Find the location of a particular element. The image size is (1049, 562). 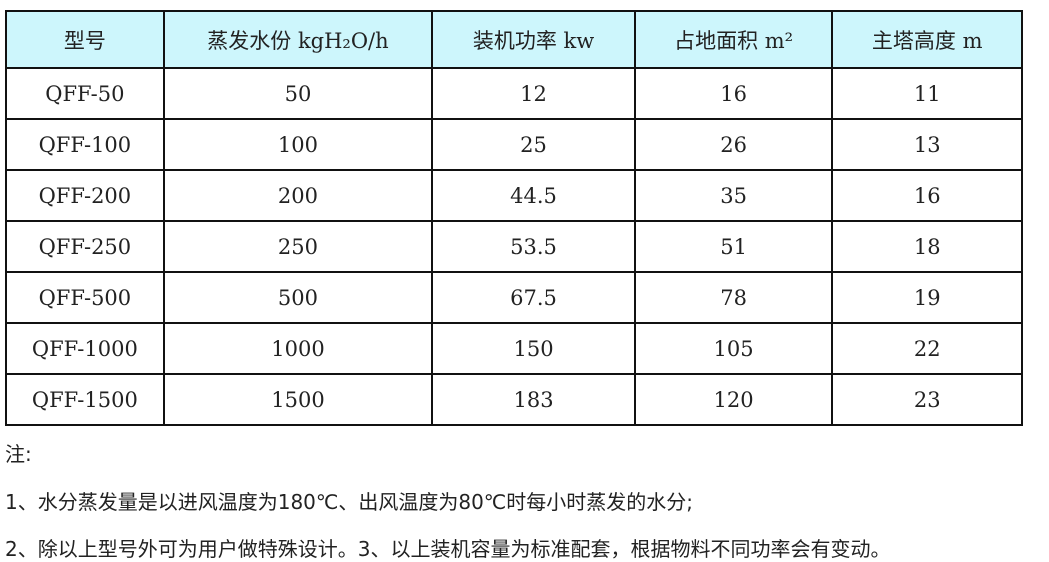

table-row: QFF-50 50 12 16 11 is located at coordinates (514, 93).